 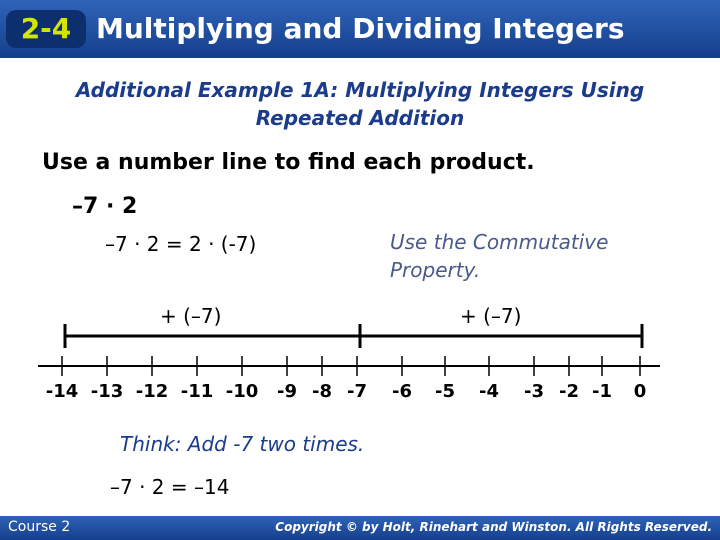 I want to click on think: Think: Add -7 two times., so click(x=242, y=444).